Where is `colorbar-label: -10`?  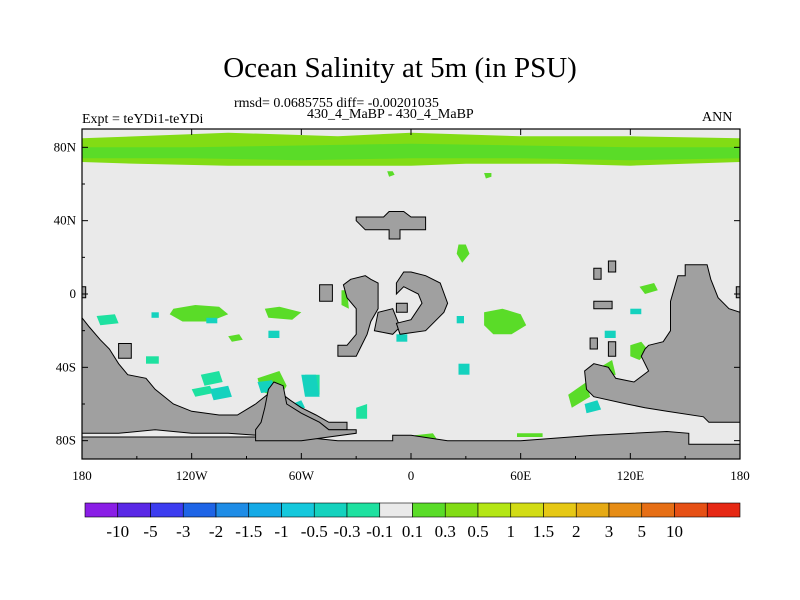
colorbar-label: -10 is located at coordinates (117, 531).